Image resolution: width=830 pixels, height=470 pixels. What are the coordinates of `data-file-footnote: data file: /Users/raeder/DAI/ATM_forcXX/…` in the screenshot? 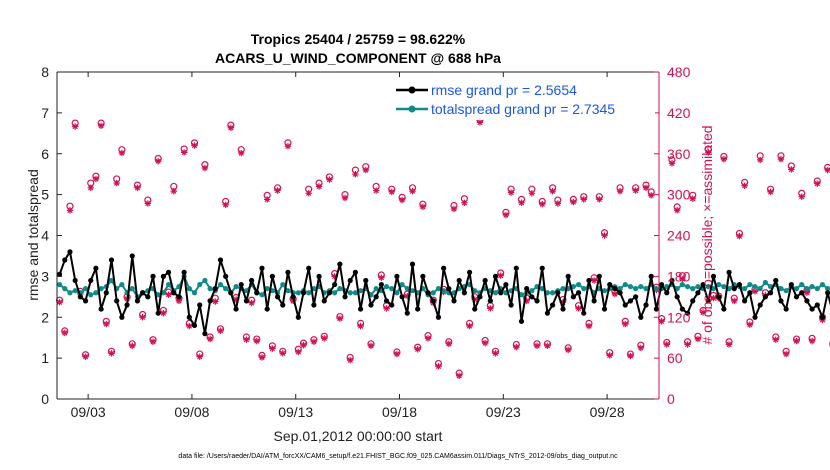 It's located at (398, 456).